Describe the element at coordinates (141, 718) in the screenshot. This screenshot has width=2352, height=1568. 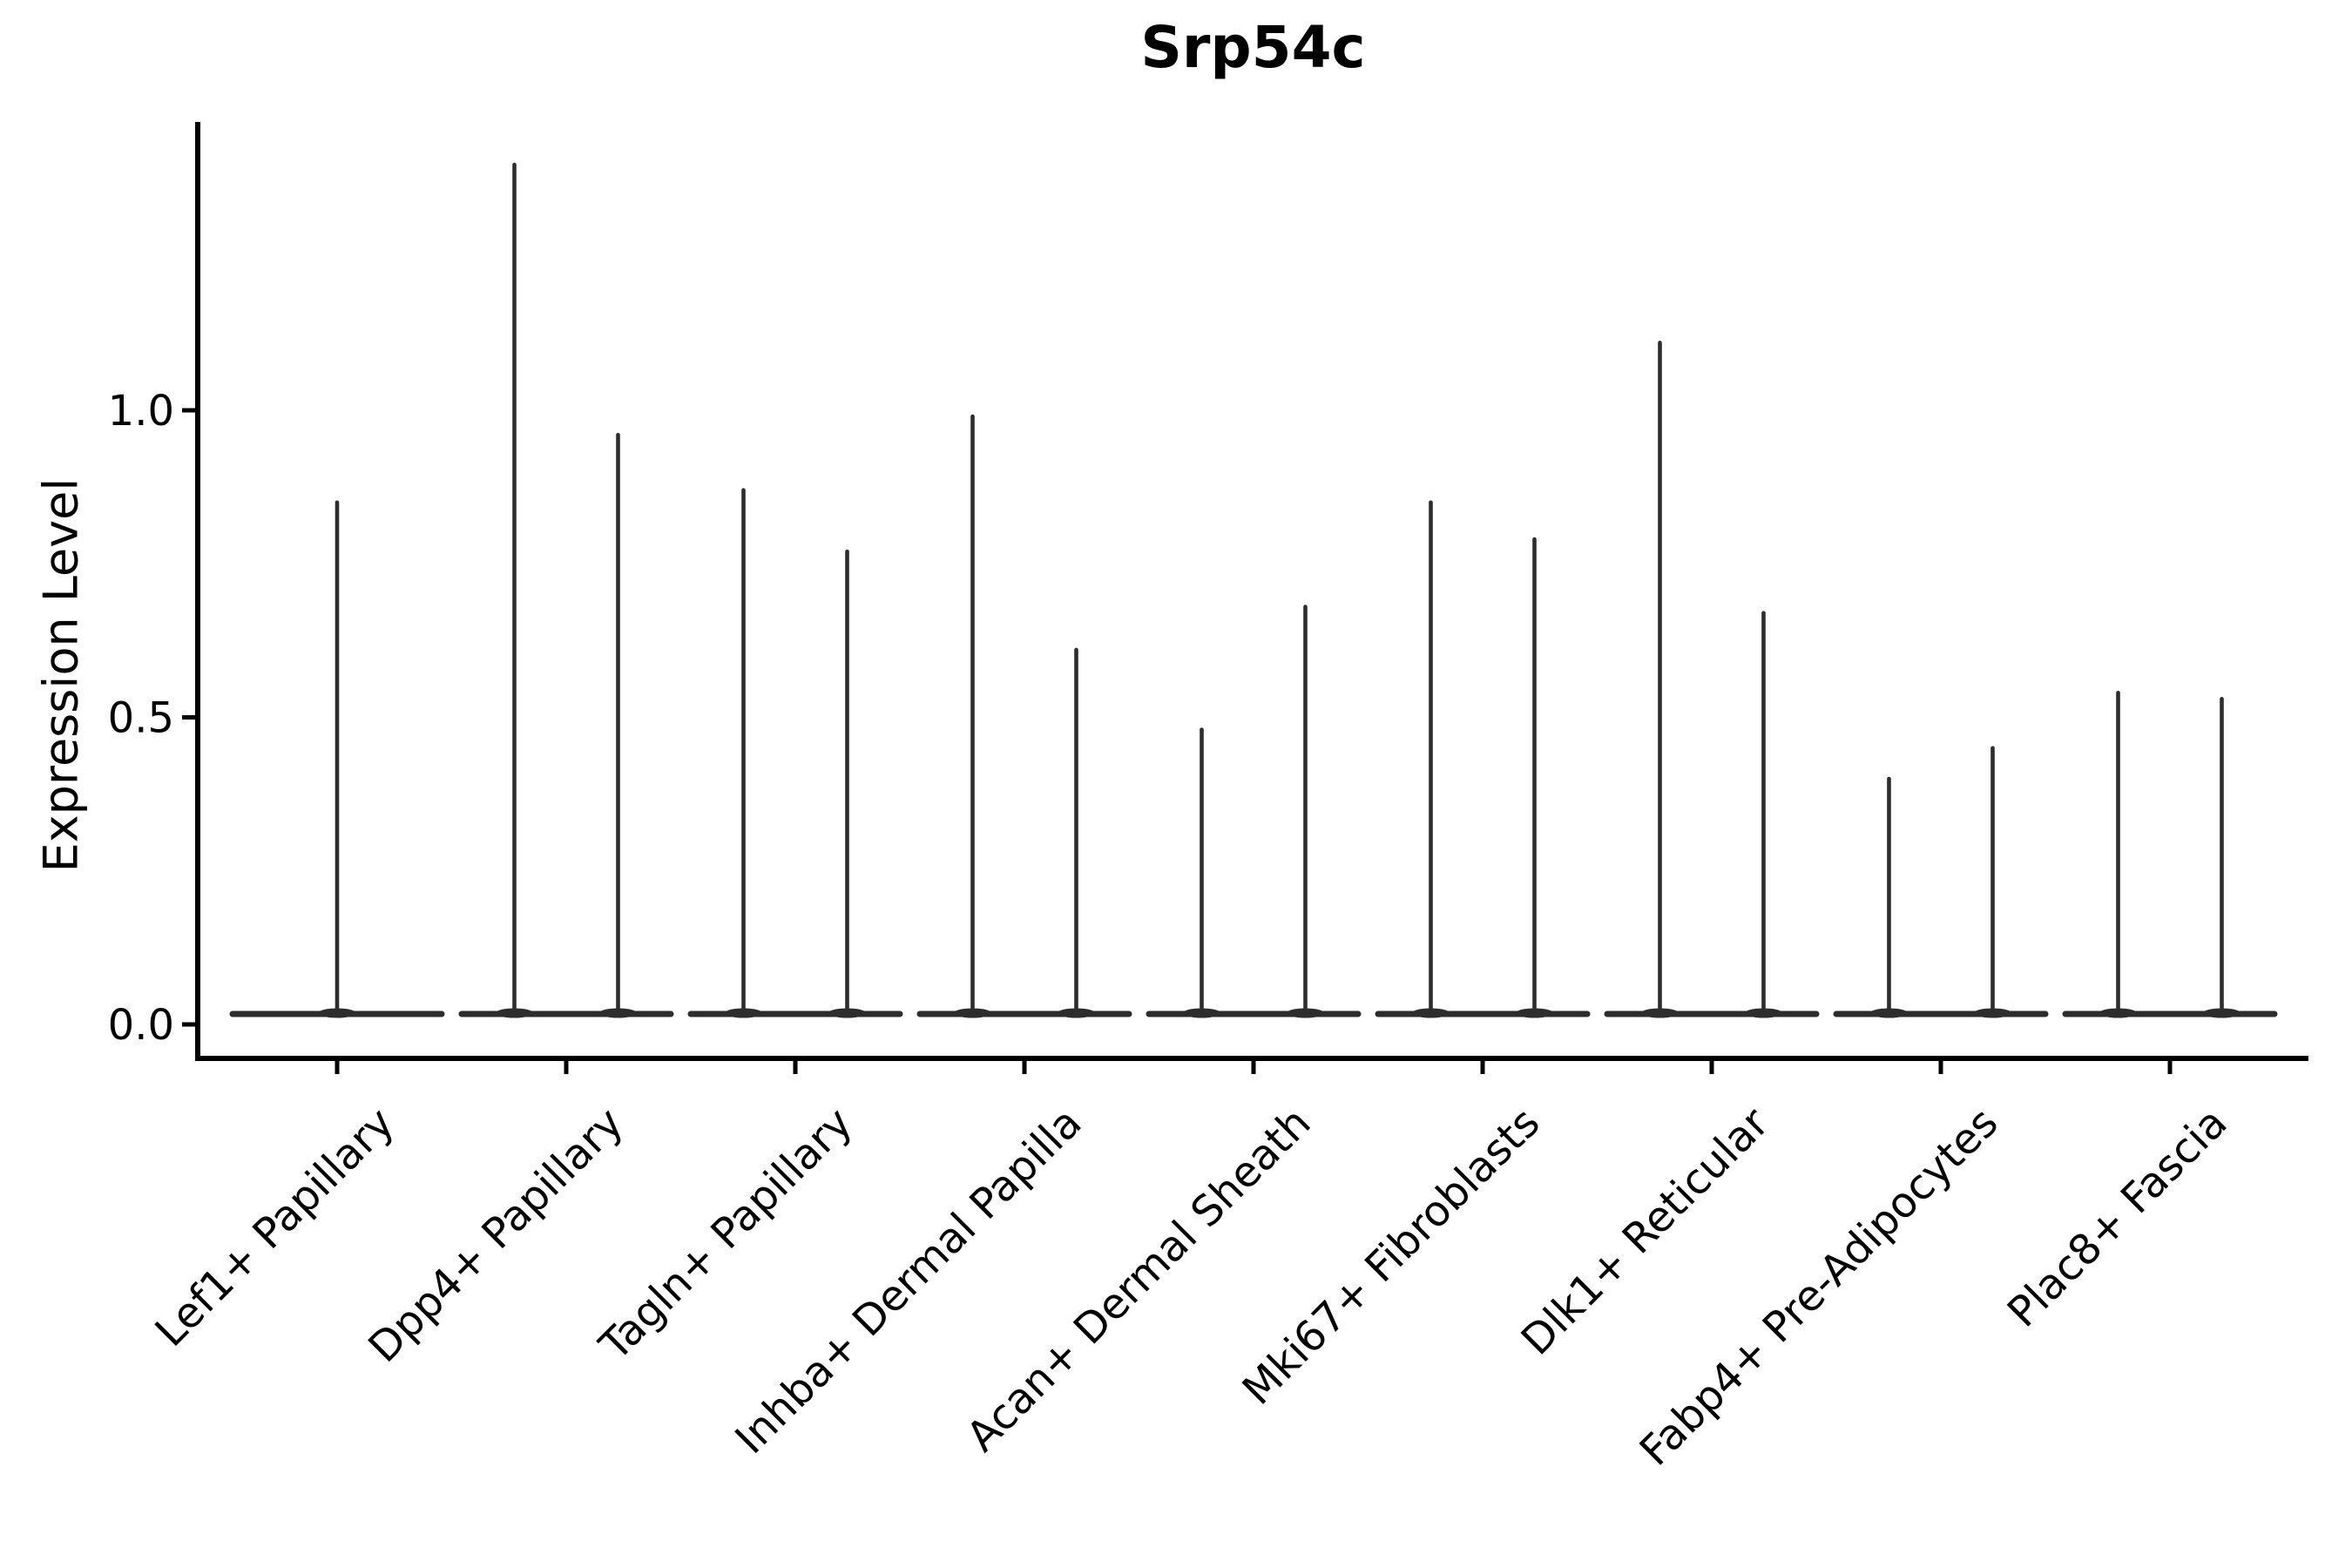
I see `y-tick-label: 0.5` at that location.